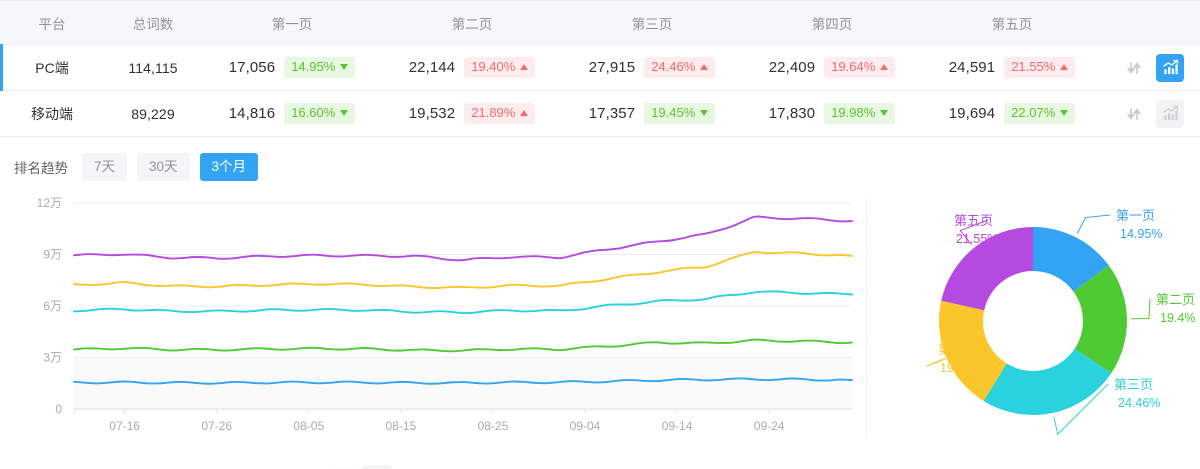  What do you see at coordinates (124, 426) in the screenshot?
I see `x-tick-label: 07-16` at bounding box center [124, 426].